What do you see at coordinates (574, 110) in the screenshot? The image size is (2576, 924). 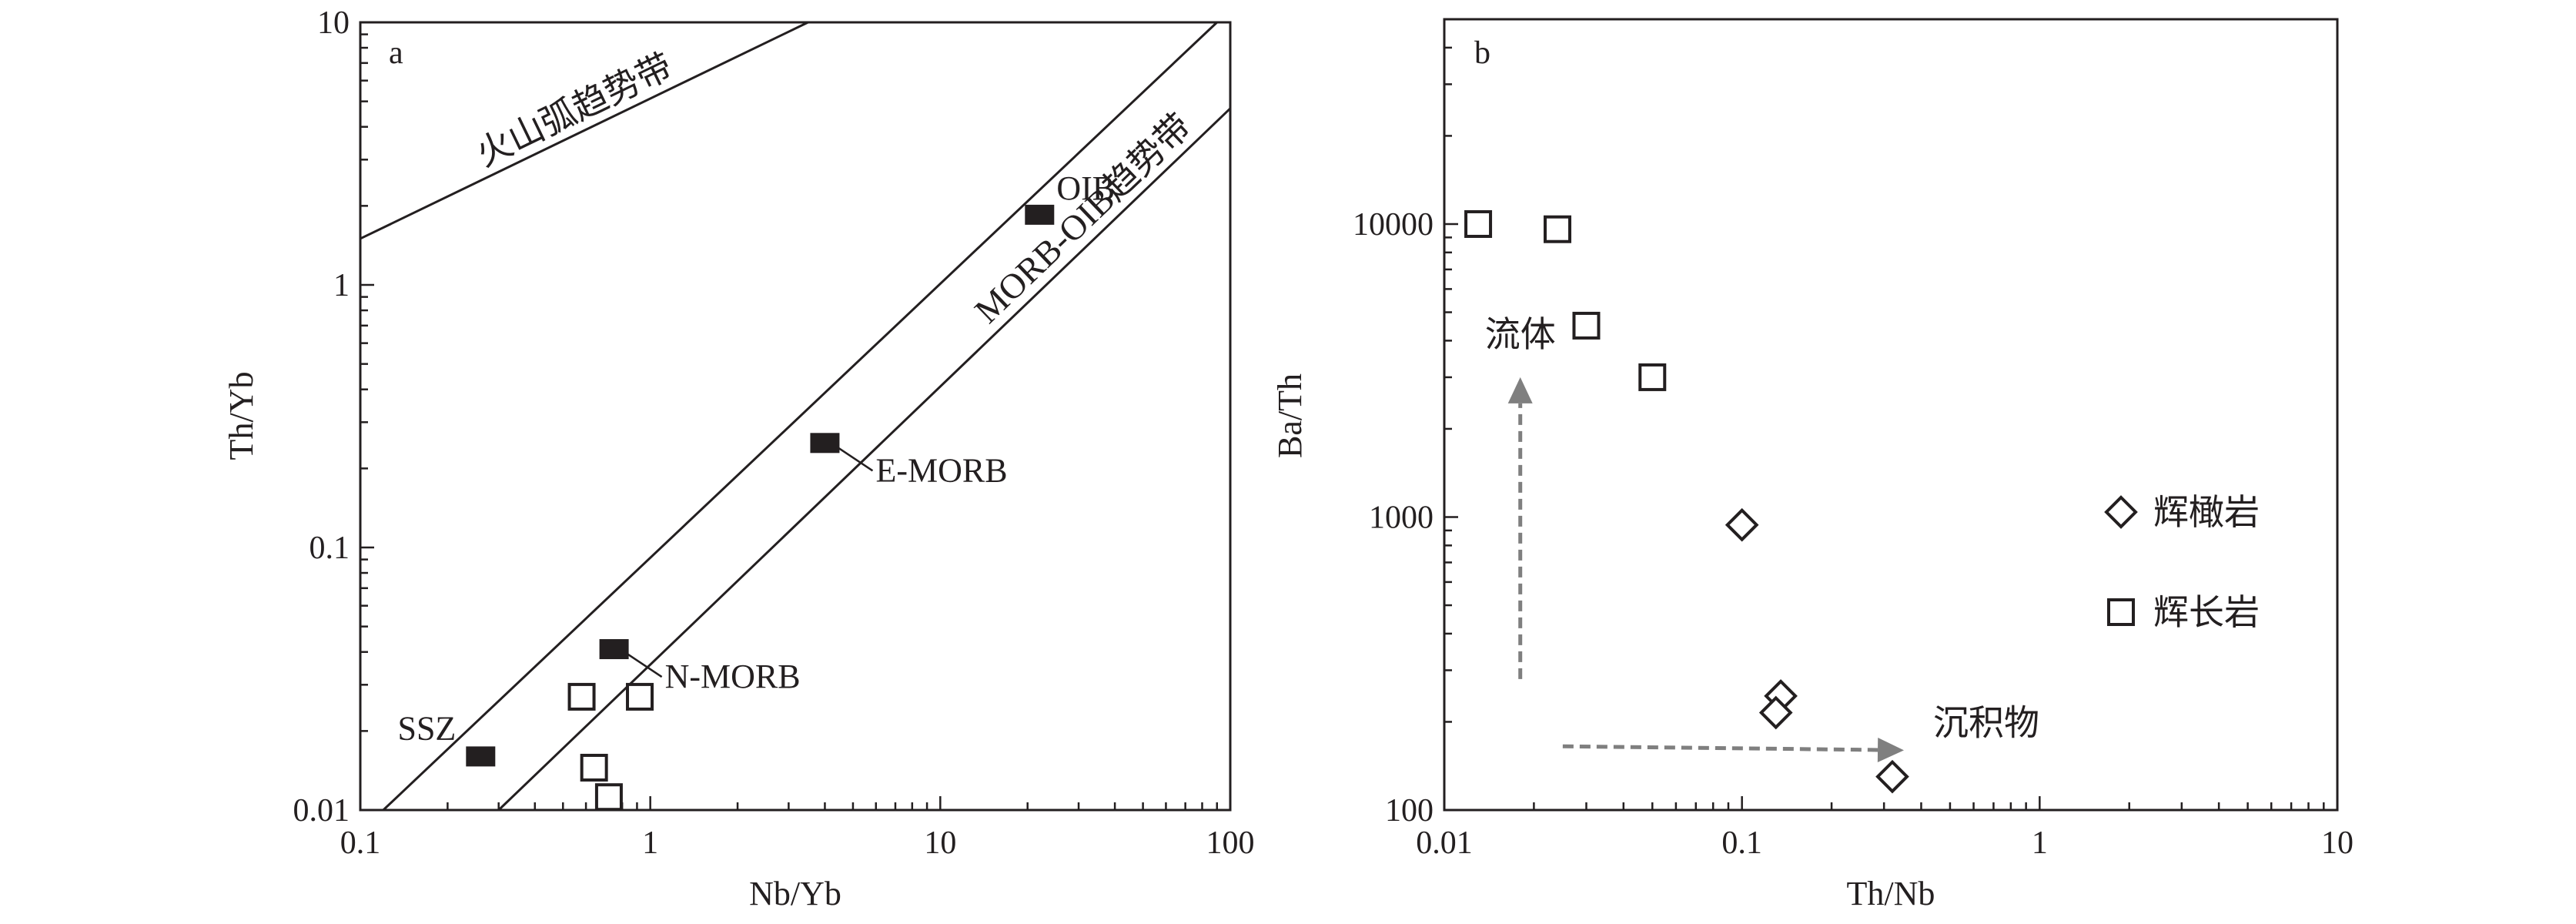 I see `trend-line-label-1: 火山弧趋势带` at bounding box center [574, 110].